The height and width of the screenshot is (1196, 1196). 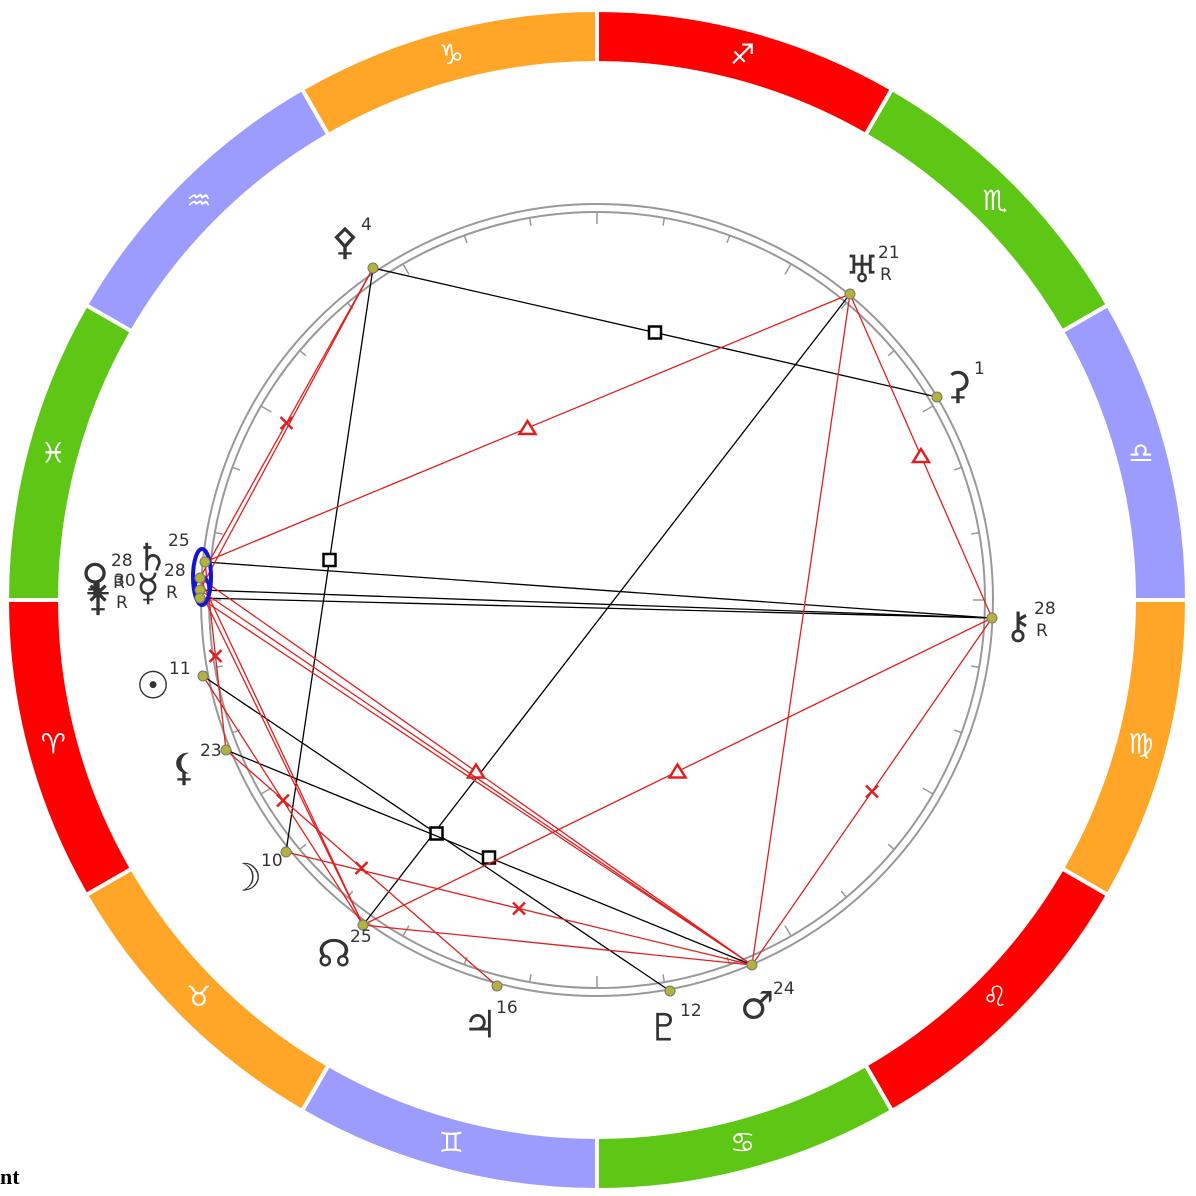 I want to click on sign-glyph: ♓︎, so click(x=53, y=452).